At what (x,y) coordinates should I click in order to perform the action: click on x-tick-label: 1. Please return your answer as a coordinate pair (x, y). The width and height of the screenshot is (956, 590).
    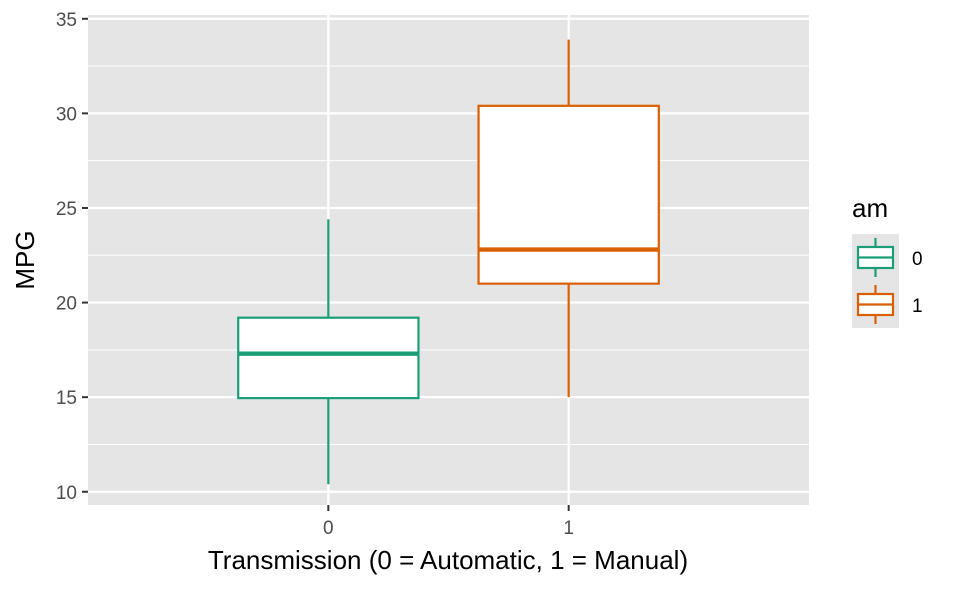
    Looking at the image, I should click on (568, 528).